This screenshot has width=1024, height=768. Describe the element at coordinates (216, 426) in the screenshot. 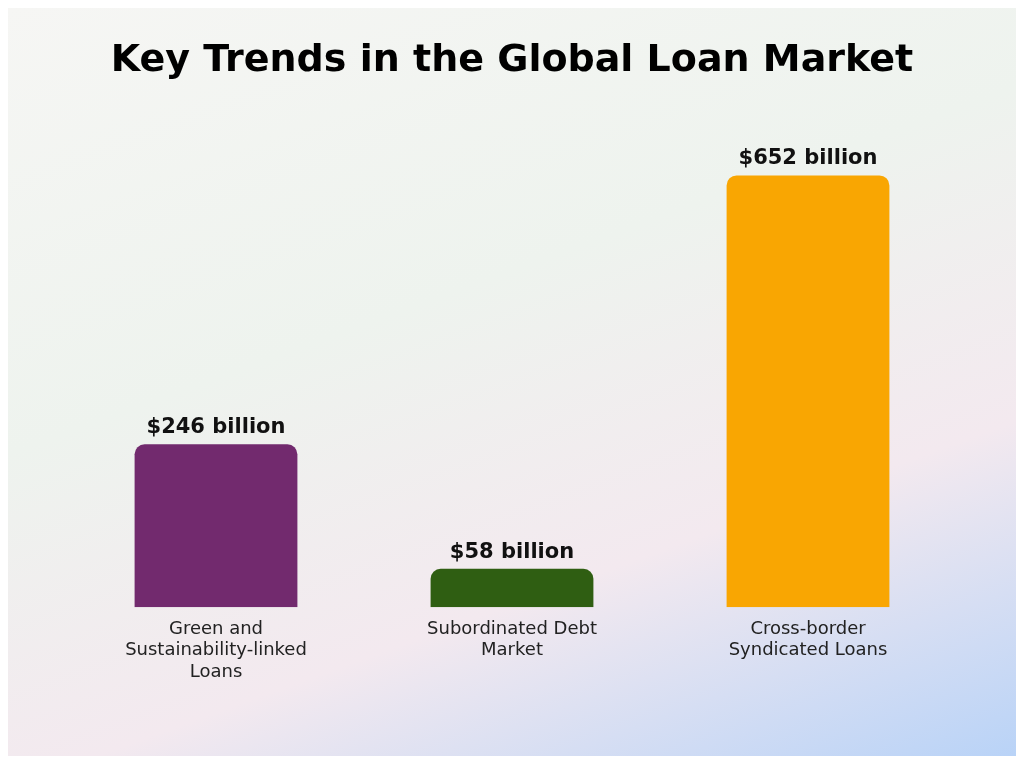

I see `data-label: $246 billion` at that location.